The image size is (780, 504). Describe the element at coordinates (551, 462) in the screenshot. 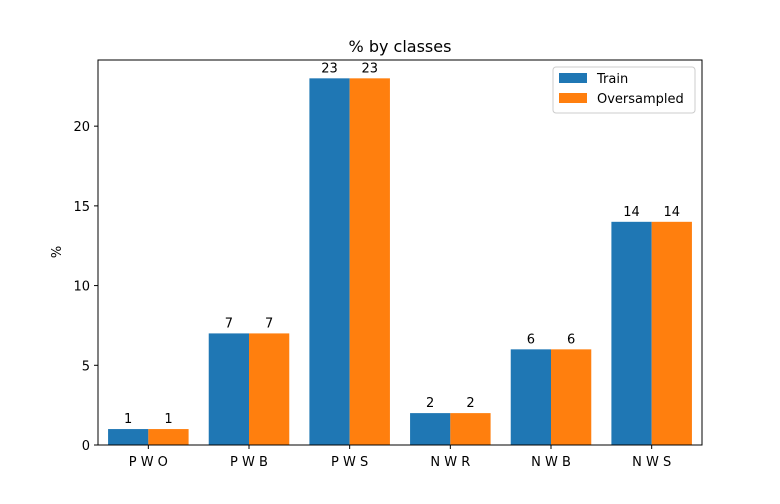

I see `x-tick-label: N W B` at that location.